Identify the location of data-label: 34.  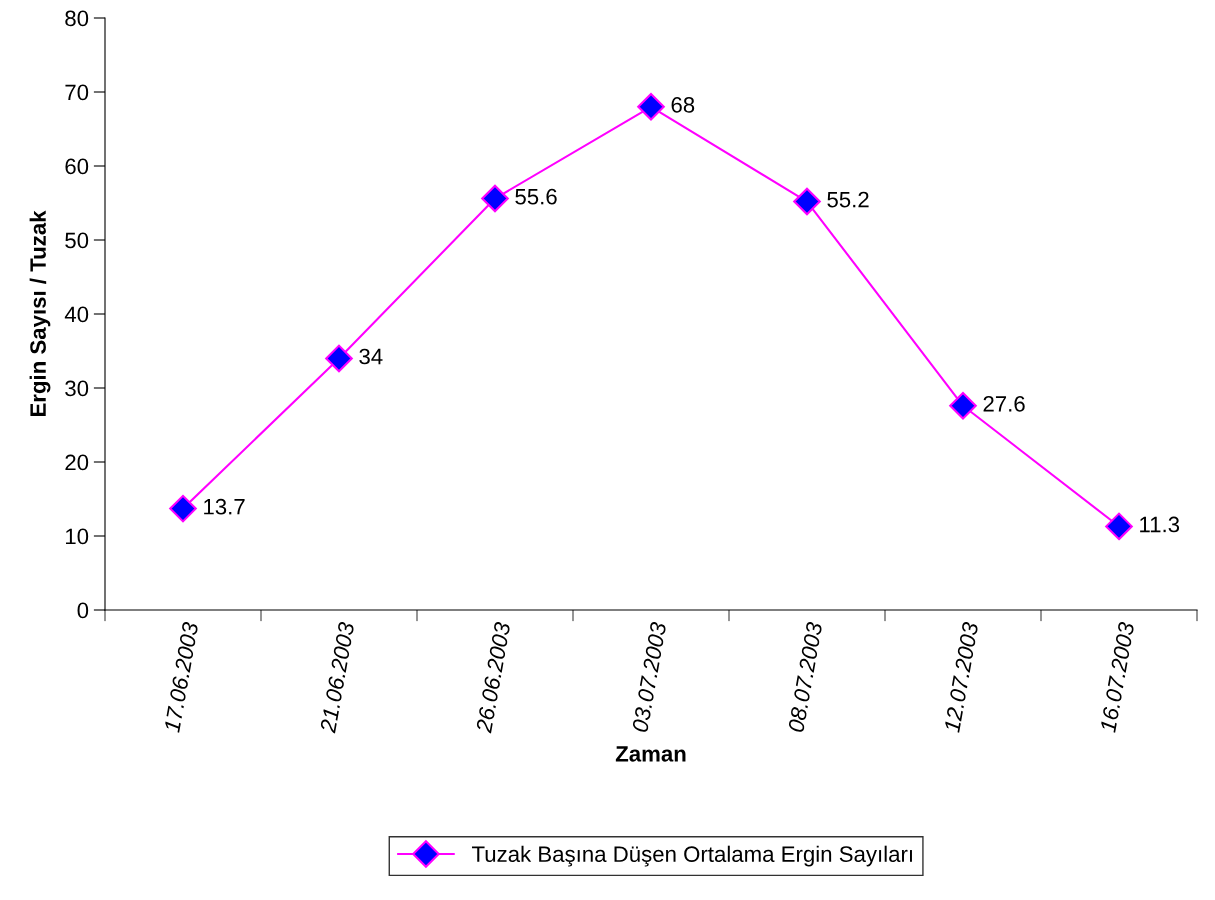
(371, 356).